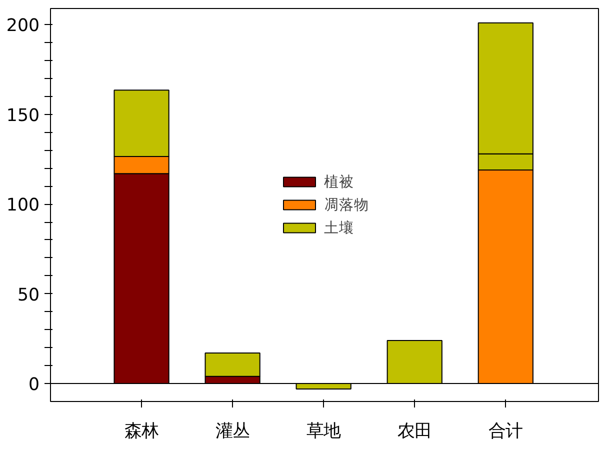  I want to click on legend-label: 土壤, so click(339, 227).